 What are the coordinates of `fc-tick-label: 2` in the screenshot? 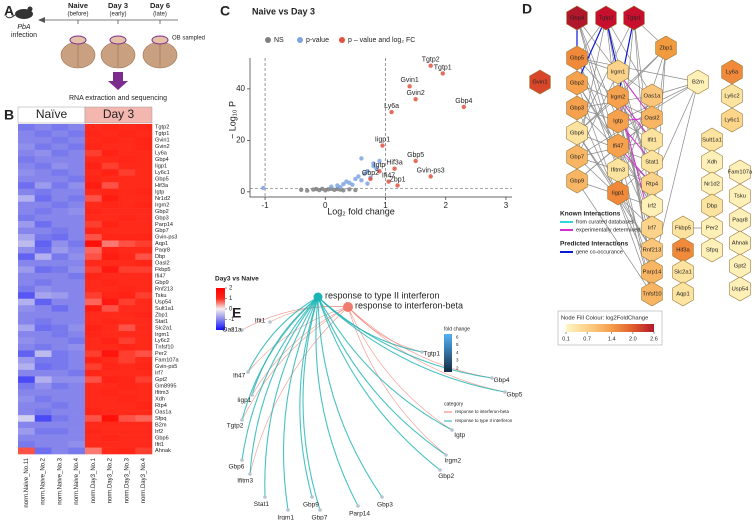 It's located at (457, 367).